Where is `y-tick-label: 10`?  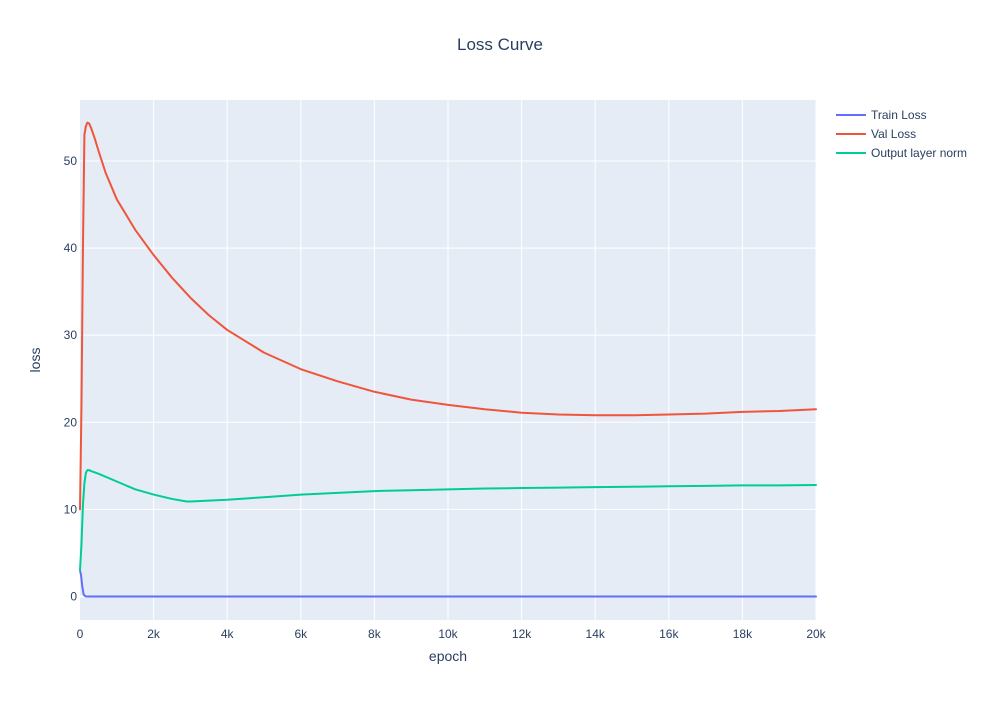
y-tick-label: 10 is located at coordinates (71, 509).